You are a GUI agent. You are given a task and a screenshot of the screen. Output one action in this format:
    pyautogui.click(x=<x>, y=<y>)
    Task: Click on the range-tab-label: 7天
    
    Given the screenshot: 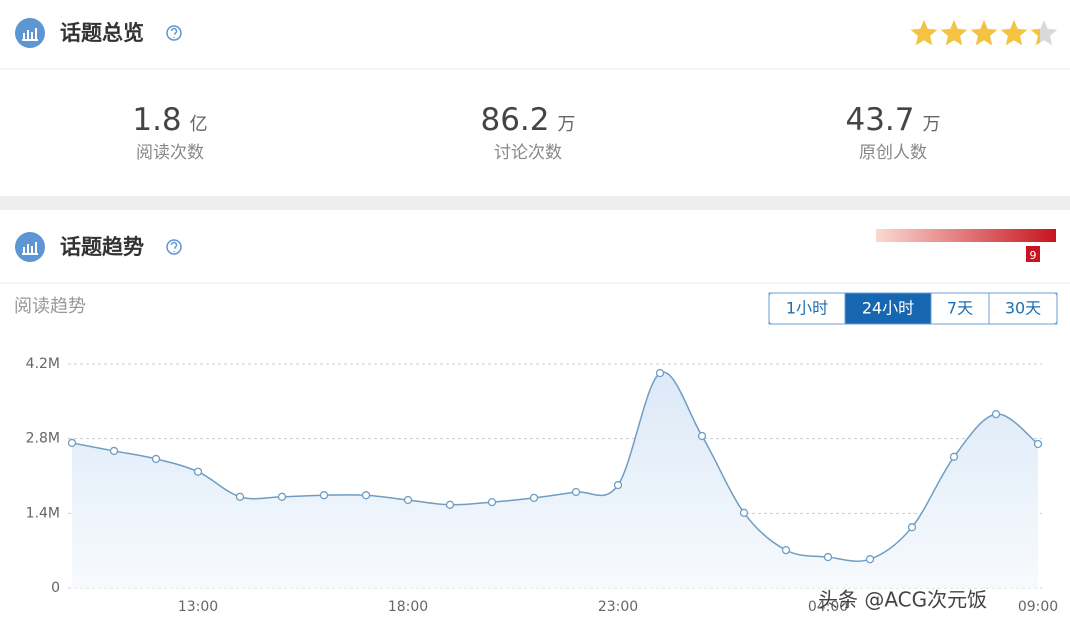 What is the action you would take?
    pyautogui.click(x=960, y=308)
    